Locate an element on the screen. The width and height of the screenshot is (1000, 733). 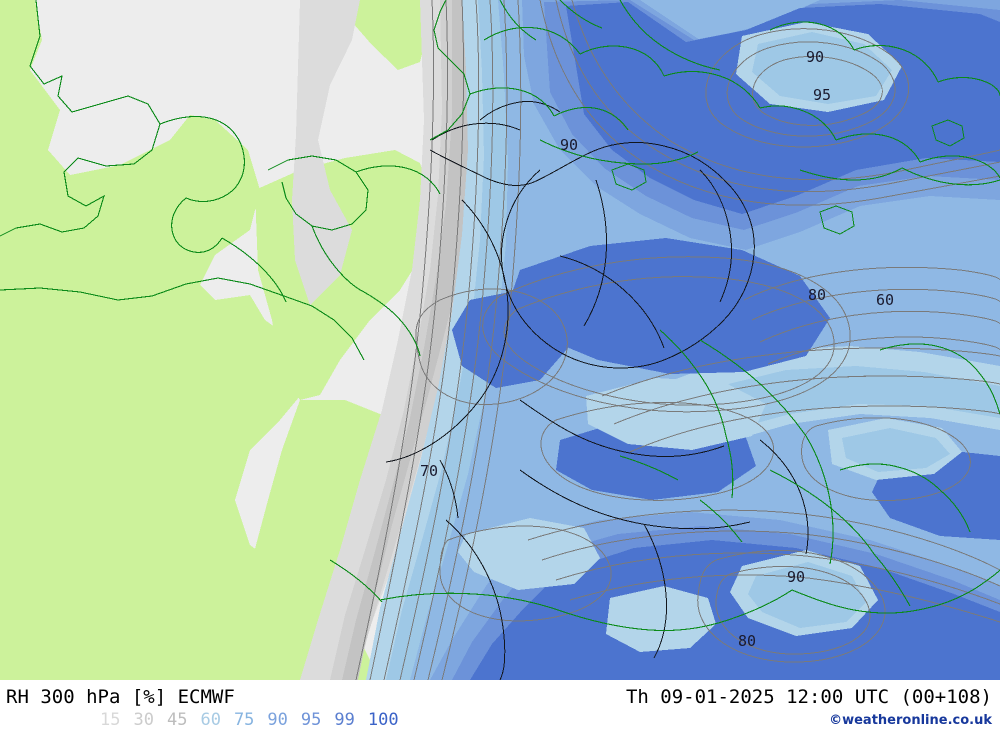
rh-pocket-60-e is located at coordinates (661, 619).